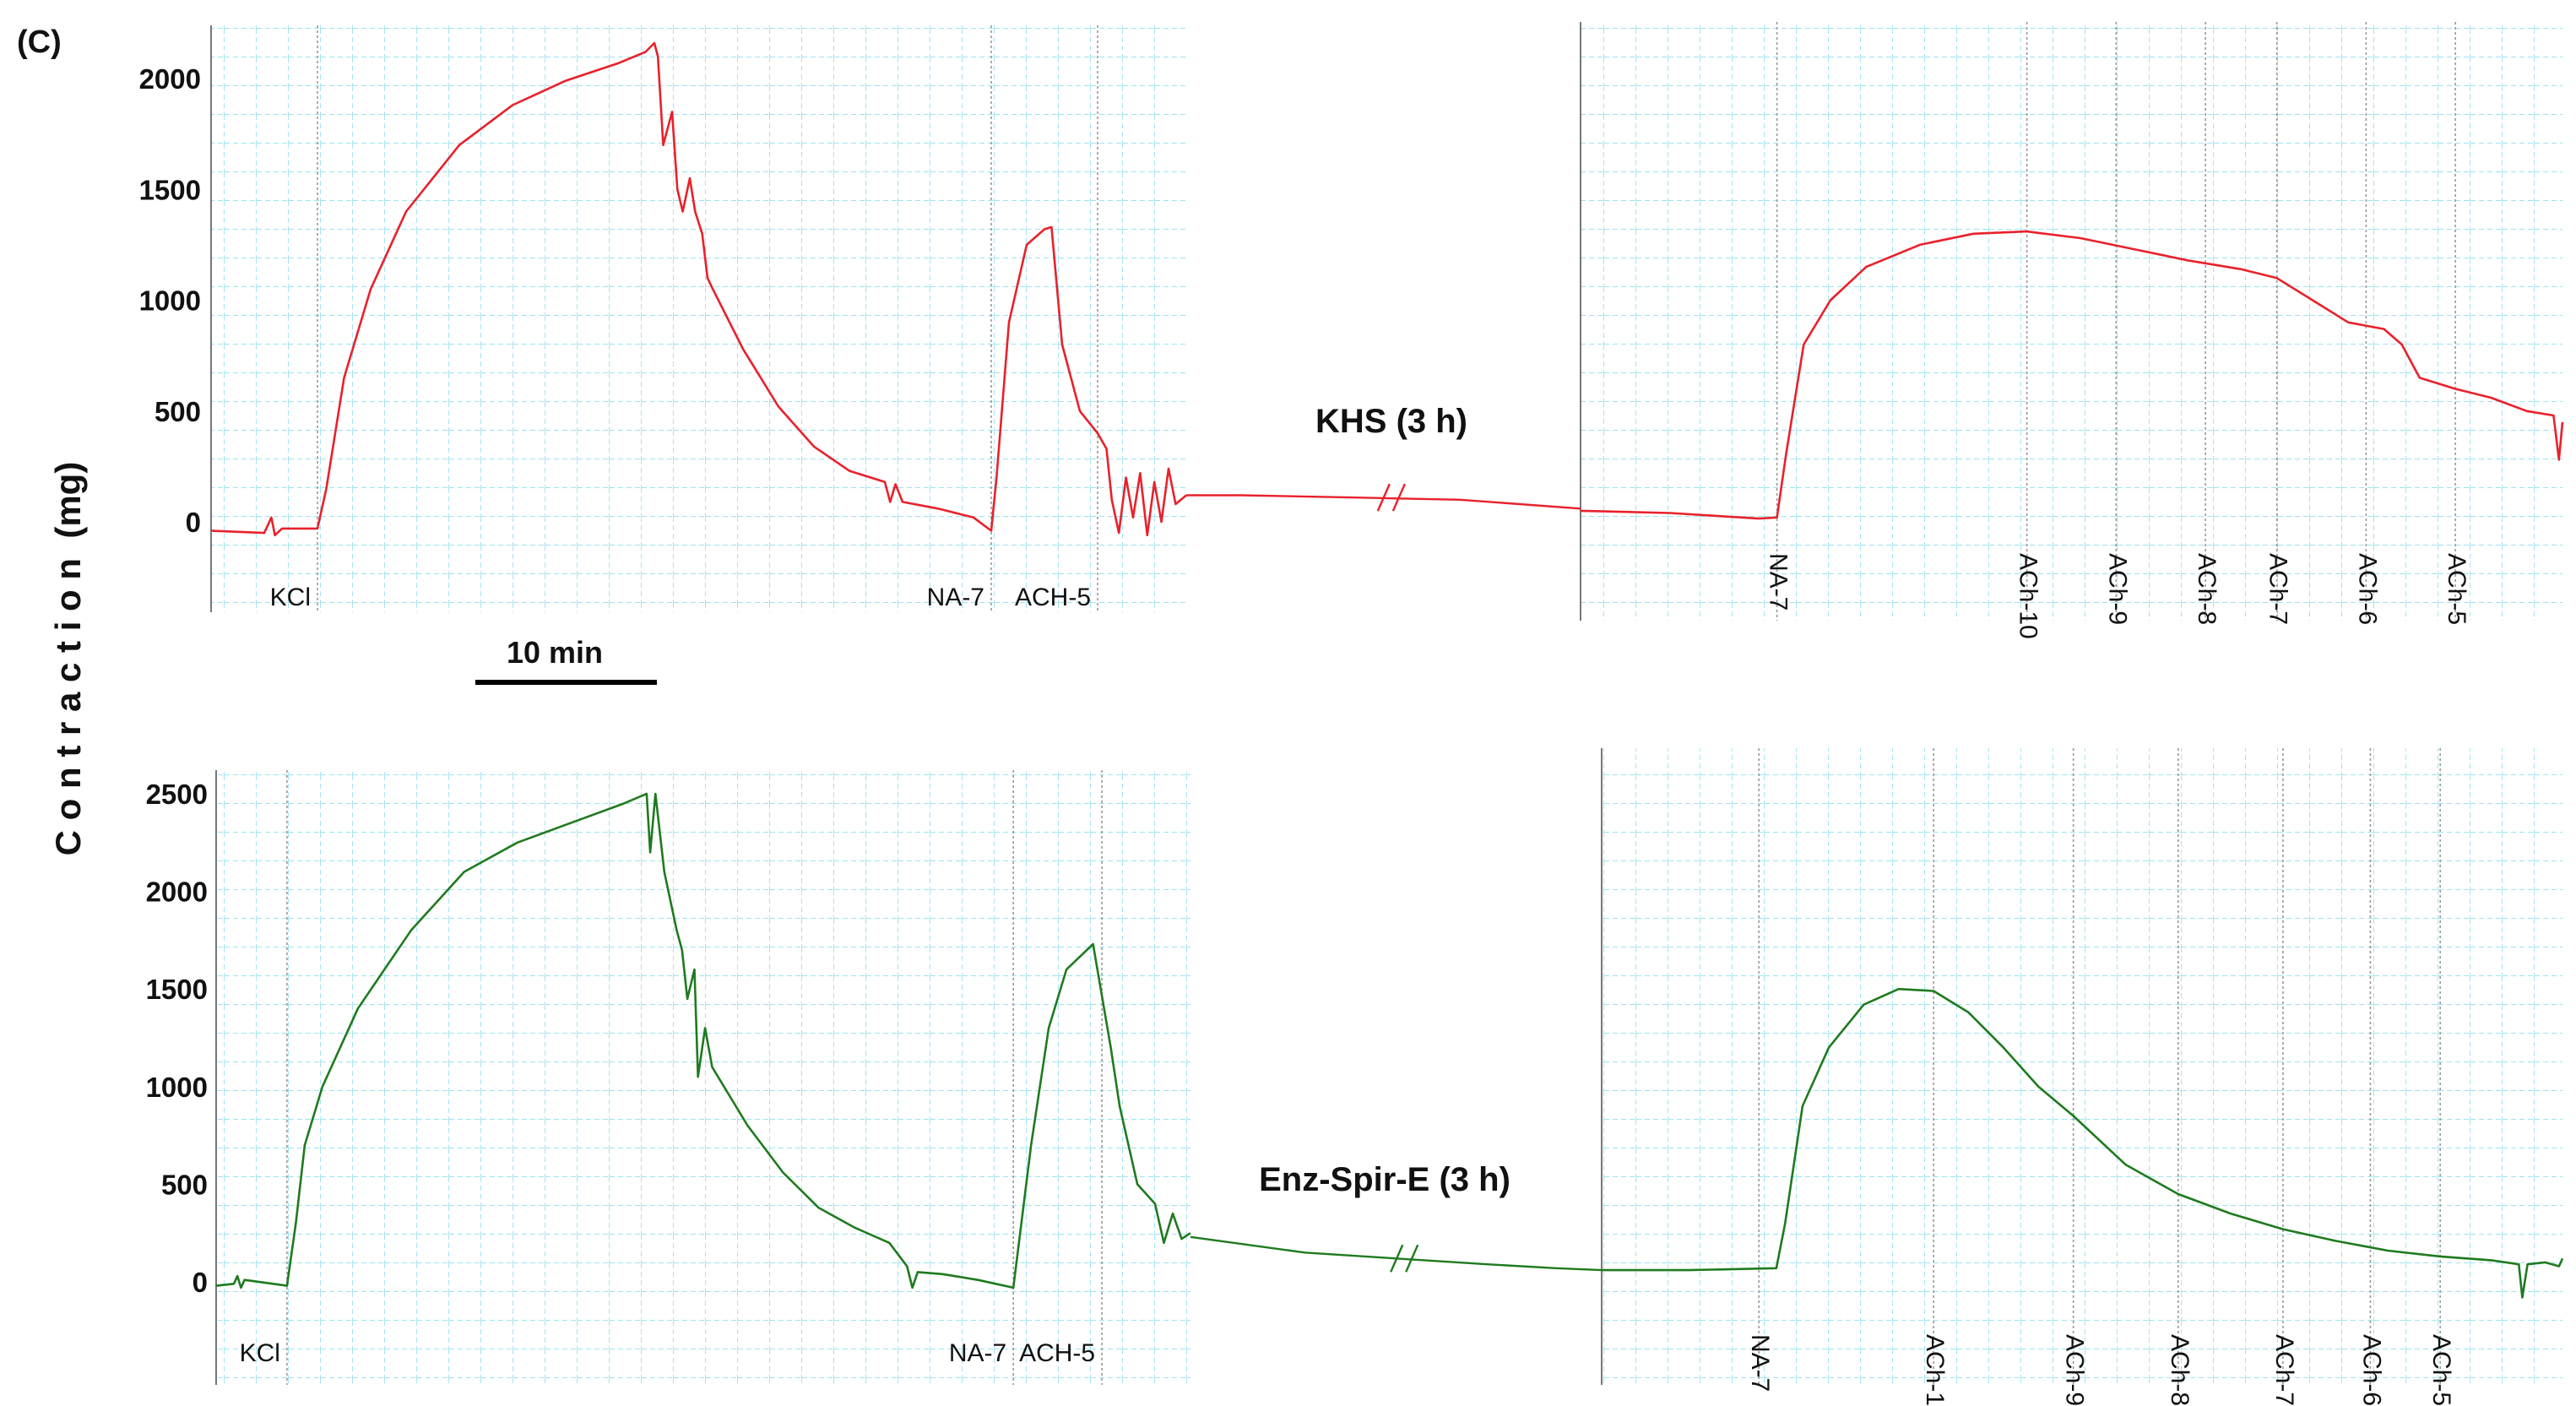 This screenshot has height=1406, width=2576. I want to click on panel-label: (C), so click(39, 42).